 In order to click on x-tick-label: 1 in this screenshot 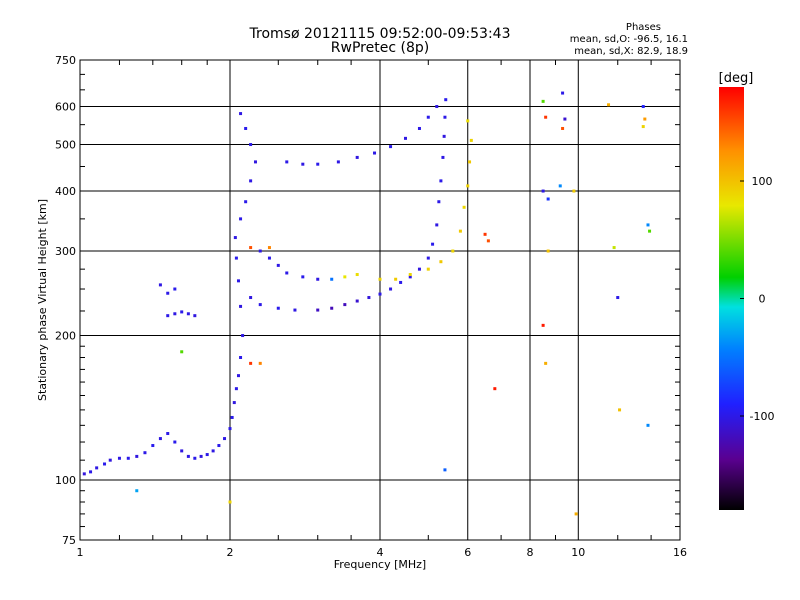, I will do `click(80, 552)`.